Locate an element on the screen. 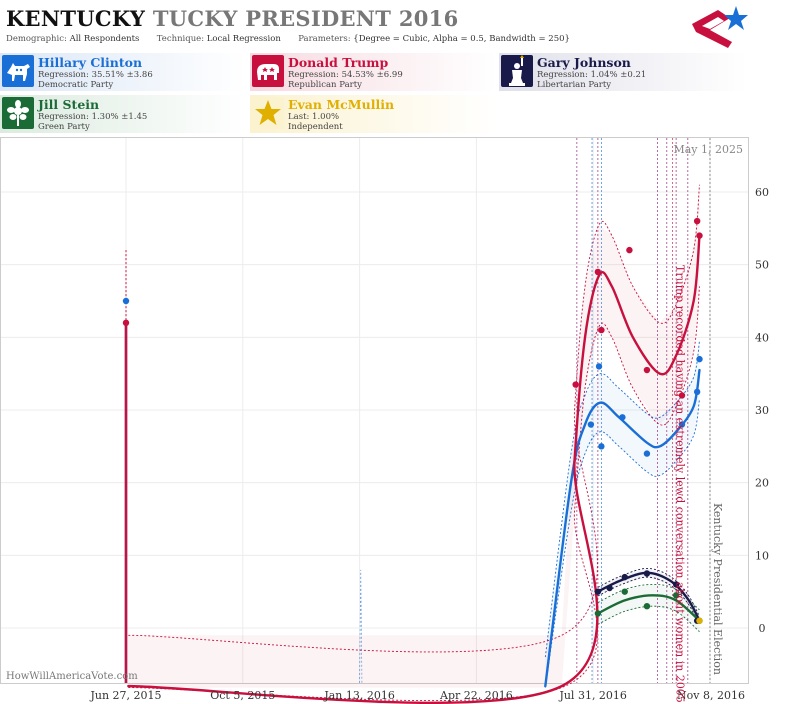 The width and height of the screenshot is (789, 704). y-axis-ticks: 0 10 20 30 40 50 60 is located at coordinates (762, 410).